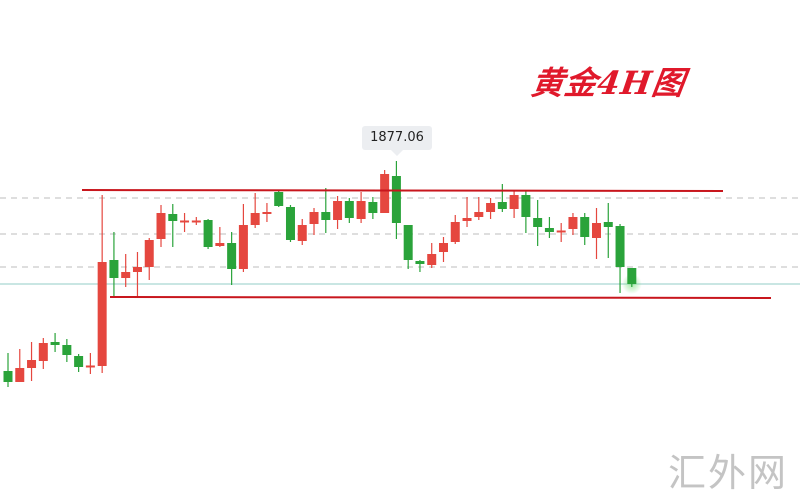 The width and height of the screenshot is (800, 496). What do you see at coordinates (440, 297) in the screenshot?
I see `support-line` at bounding box center [440, 297].